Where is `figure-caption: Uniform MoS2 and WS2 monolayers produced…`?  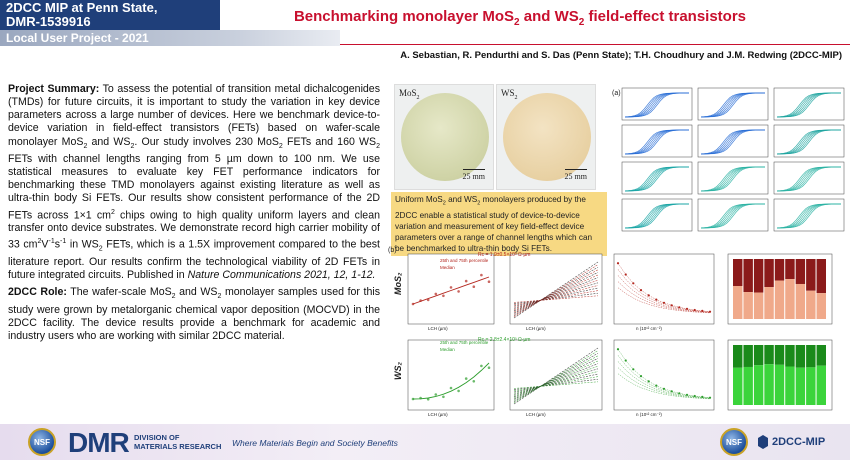
figure-caption: Uniform MoS2 and WS2 monolayers produced… is located at coordinates (499, 224).